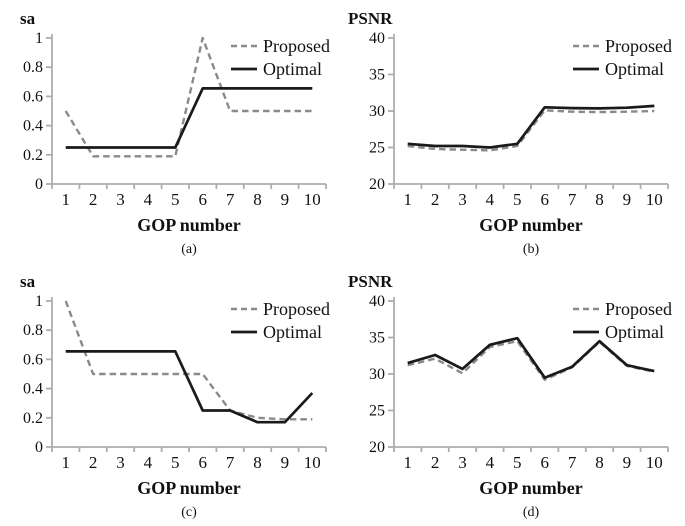 The width and height of the screenshot is (685, 526). Describe the element at coordinates (189, 512) in the screenshot. I see `chart-caption: (c)` at that location.